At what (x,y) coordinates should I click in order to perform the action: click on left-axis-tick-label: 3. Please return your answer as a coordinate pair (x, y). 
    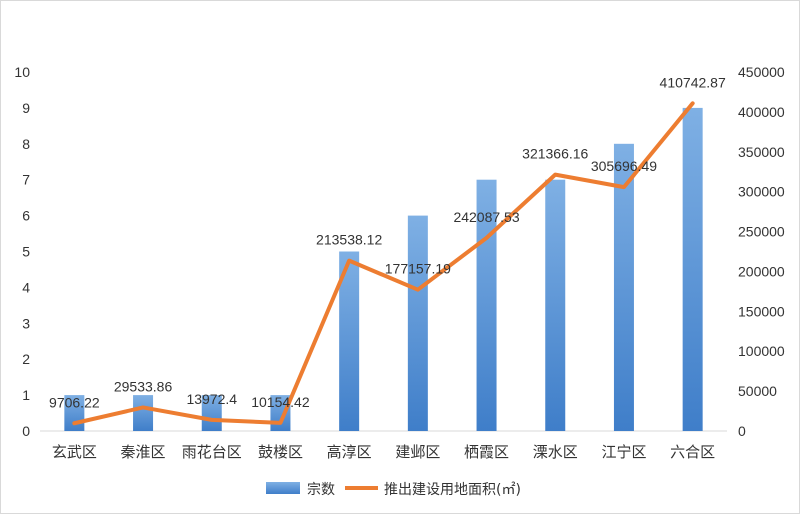
    Looking at the image, I should click on (26, 323).